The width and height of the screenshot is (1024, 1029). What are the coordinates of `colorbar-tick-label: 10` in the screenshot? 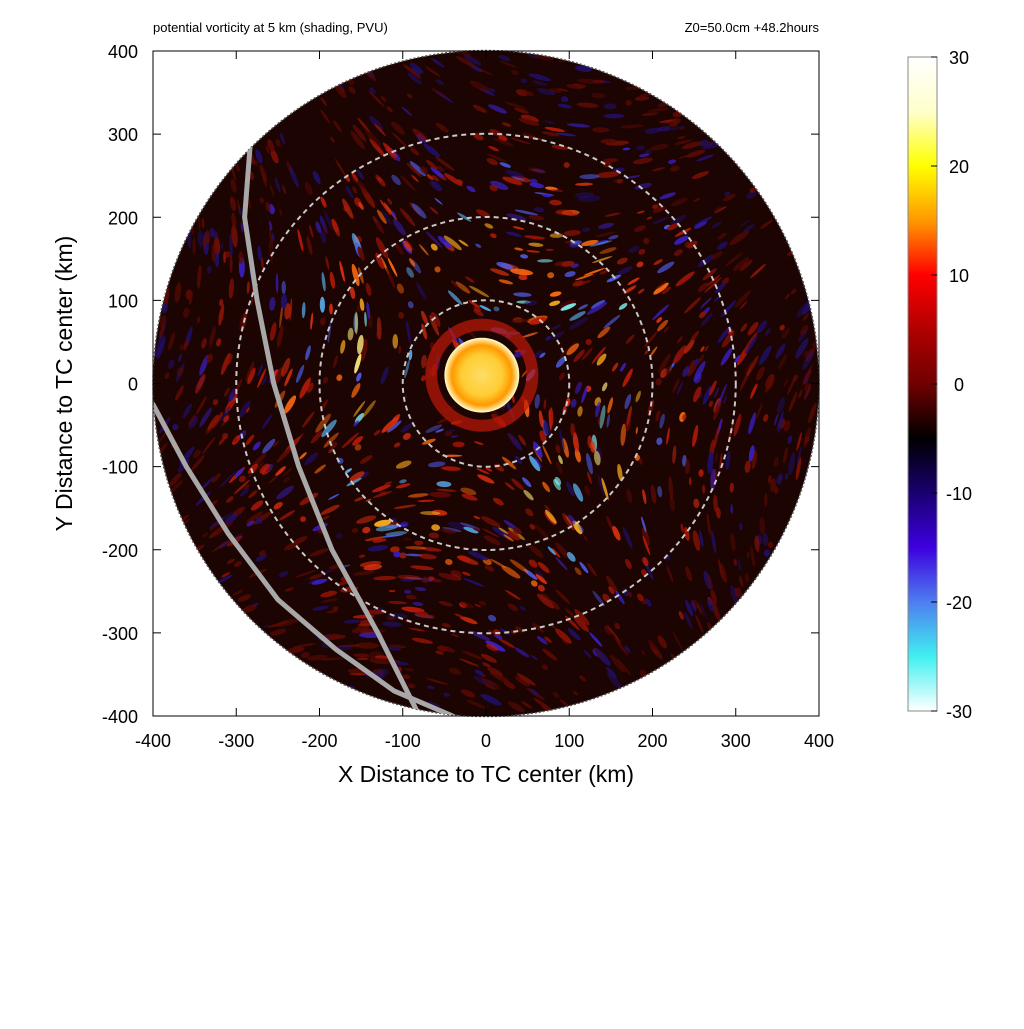 It's located at (959, 276).